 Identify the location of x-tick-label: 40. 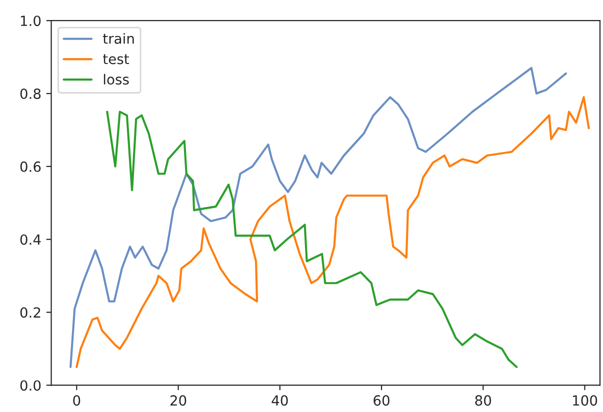
(280, 400).